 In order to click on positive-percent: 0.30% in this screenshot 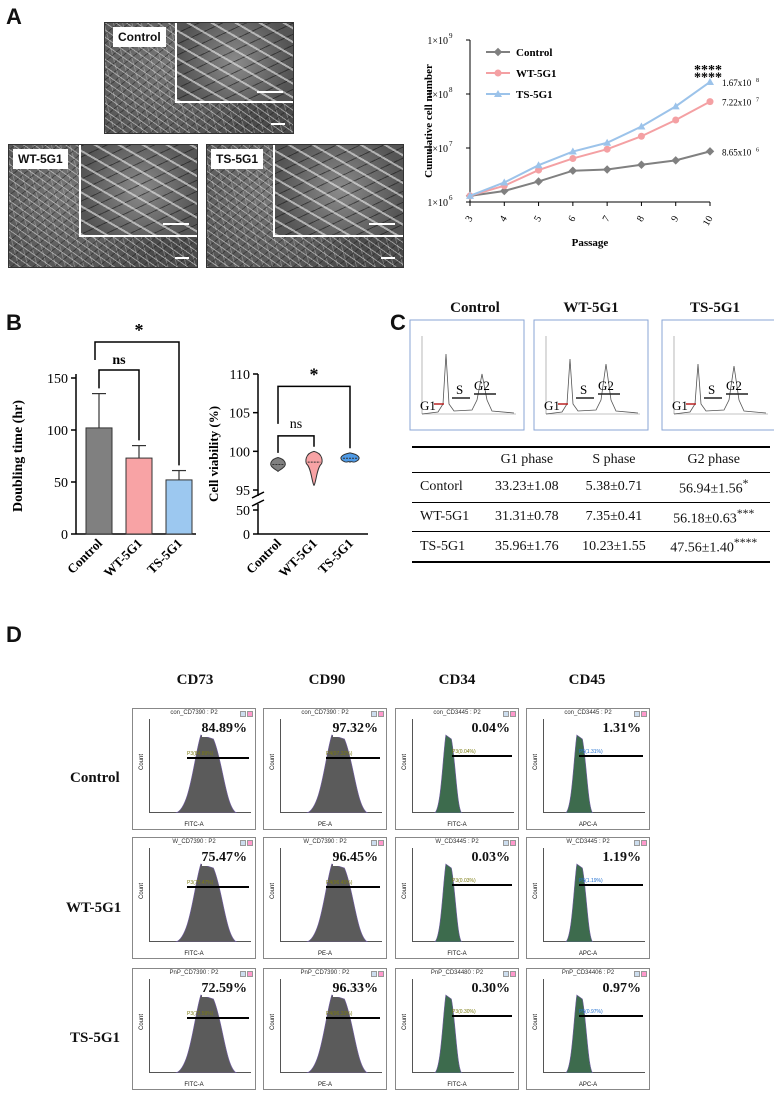, I will do `click(490, 989)`.